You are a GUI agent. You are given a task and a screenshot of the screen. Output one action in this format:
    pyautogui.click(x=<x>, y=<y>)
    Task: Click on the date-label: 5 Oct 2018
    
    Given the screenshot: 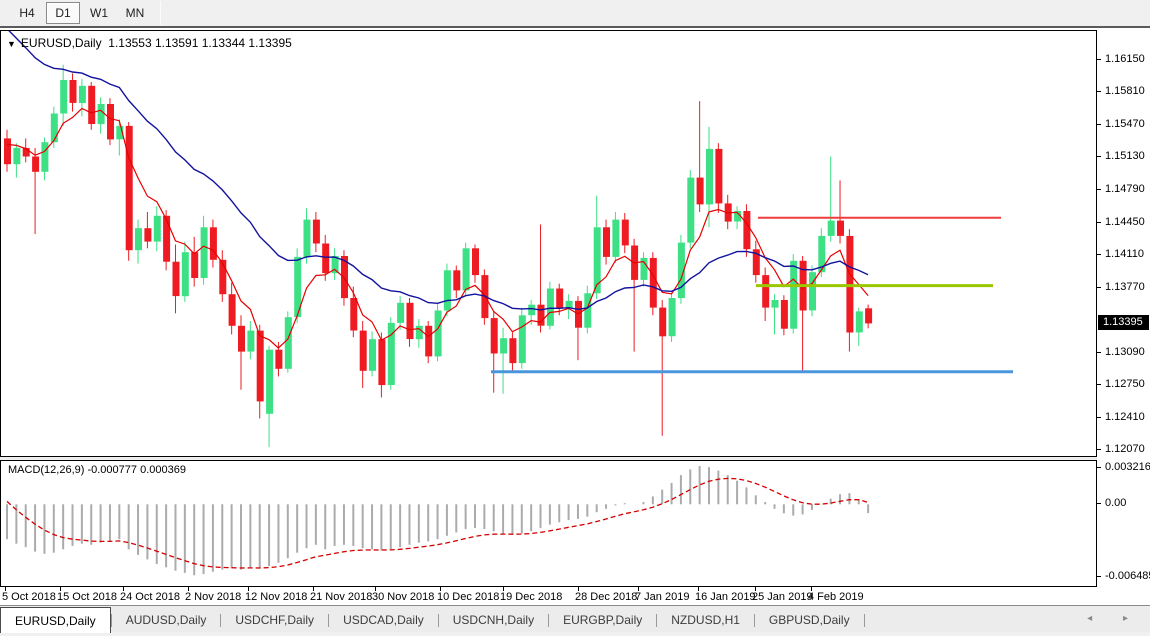 What is the action you would take?
    pyautogui.click(x=29, y=597)
    